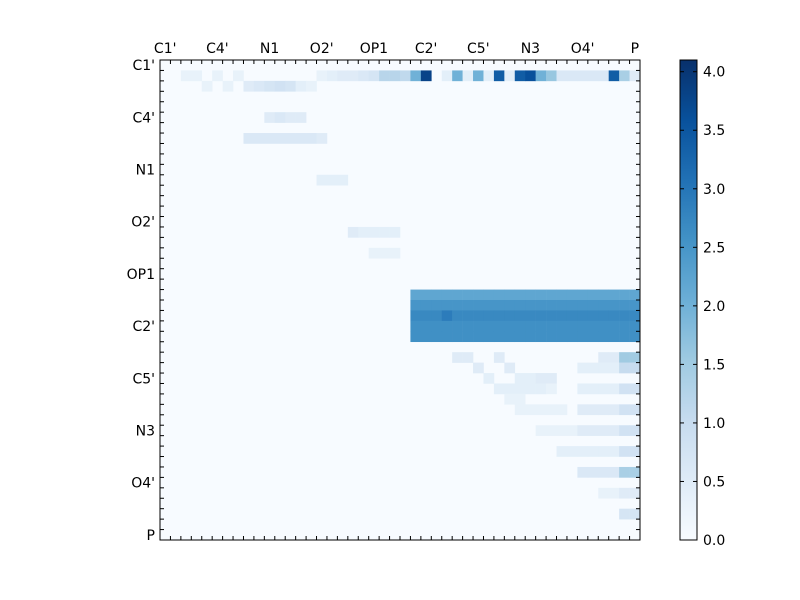 This screenshot has height=600, width=800. I want to click on x-tick-label: N1, so click(269, 49).